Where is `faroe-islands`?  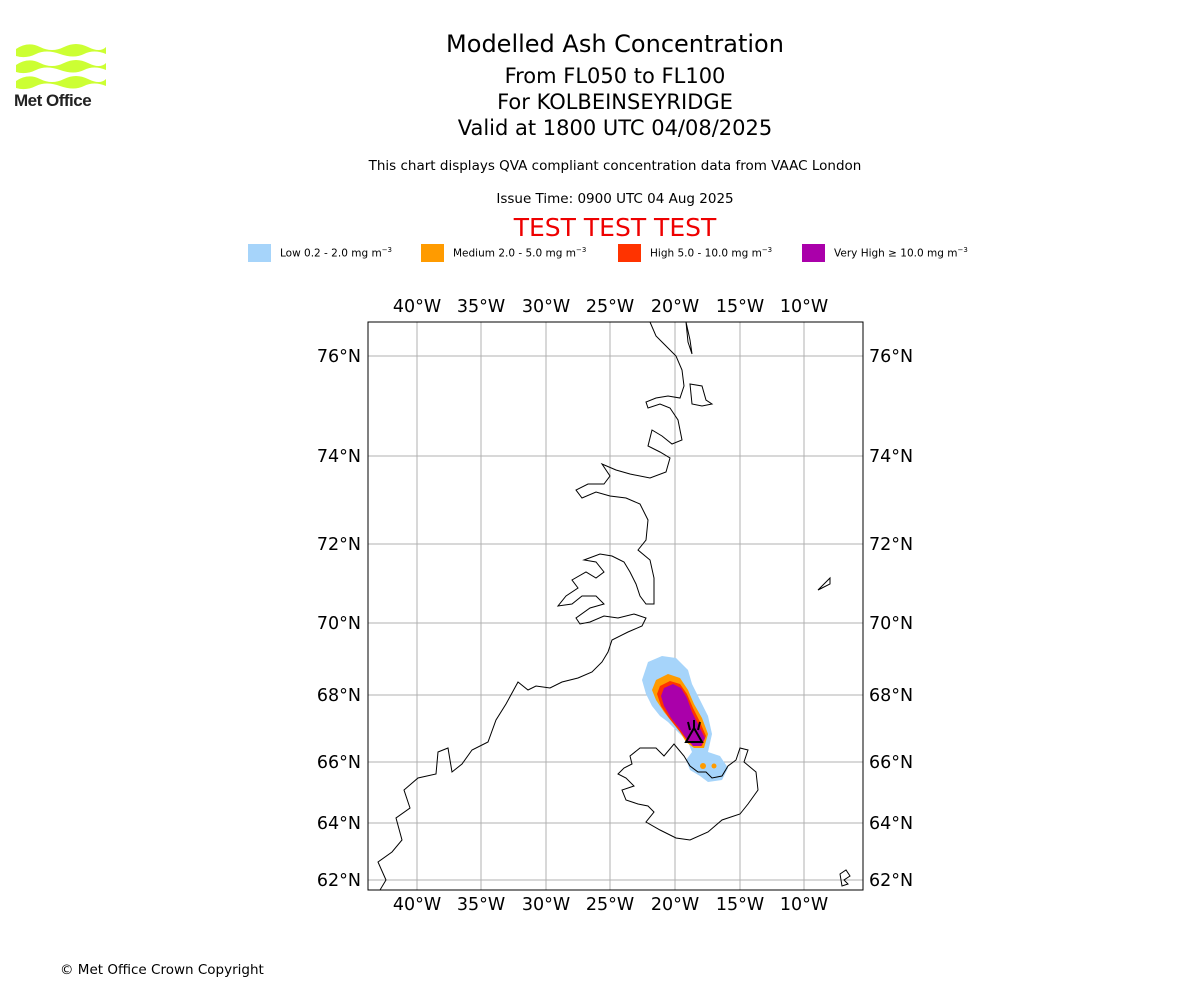
faroe-islands is located at coordinates (845, 878).